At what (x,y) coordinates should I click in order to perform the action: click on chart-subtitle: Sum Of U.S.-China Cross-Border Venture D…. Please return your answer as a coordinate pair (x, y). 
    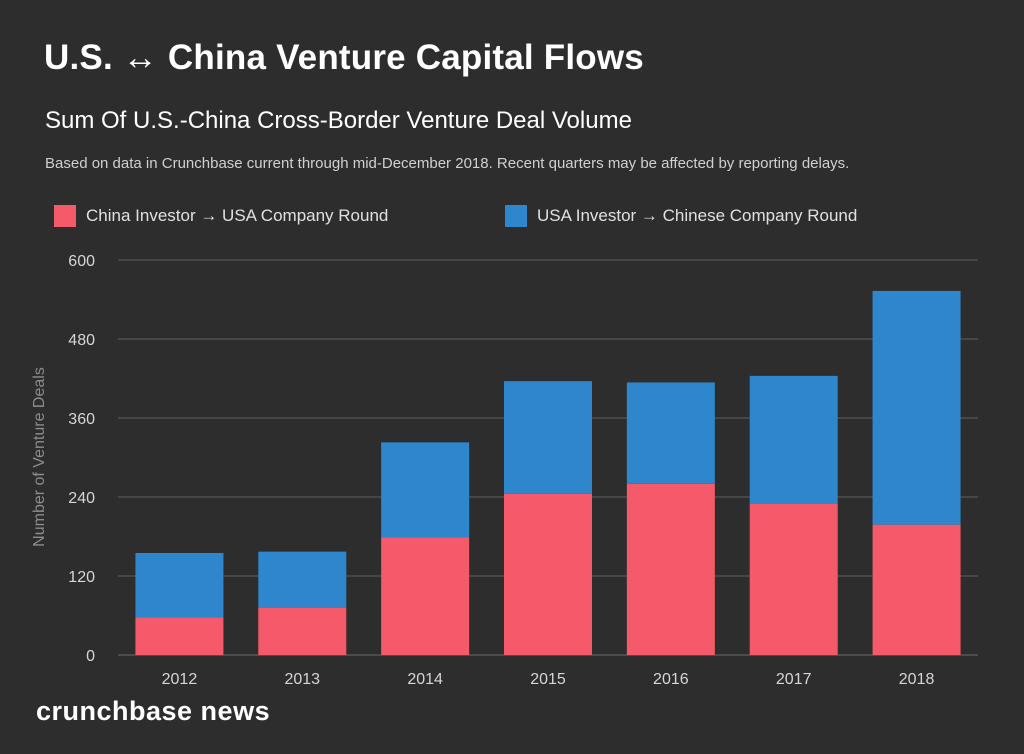
    Looking at the image, I should click on (338, 120).